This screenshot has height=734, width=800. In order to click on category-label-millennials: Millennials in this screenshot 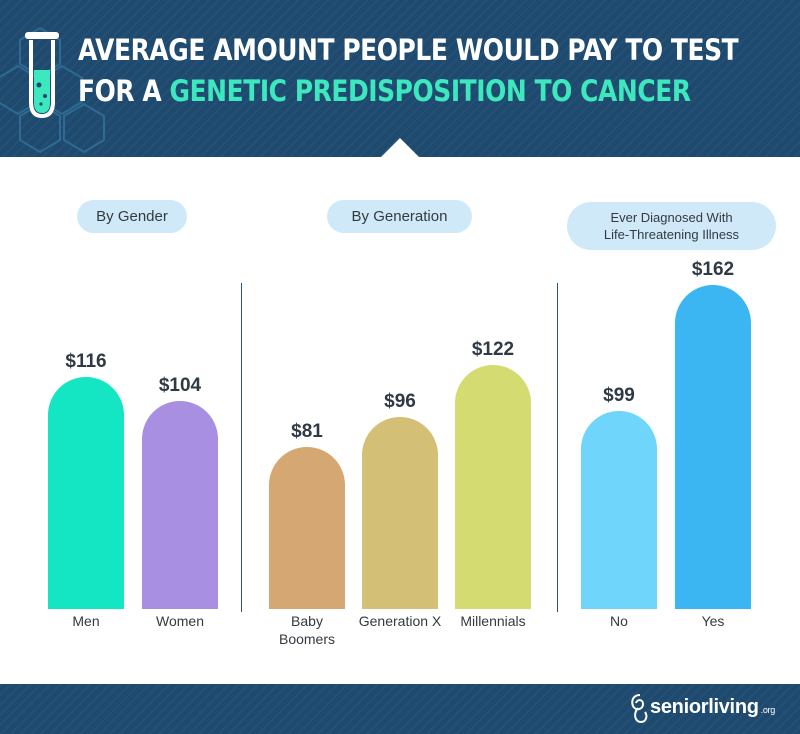, I will do `click(492, 621)`.